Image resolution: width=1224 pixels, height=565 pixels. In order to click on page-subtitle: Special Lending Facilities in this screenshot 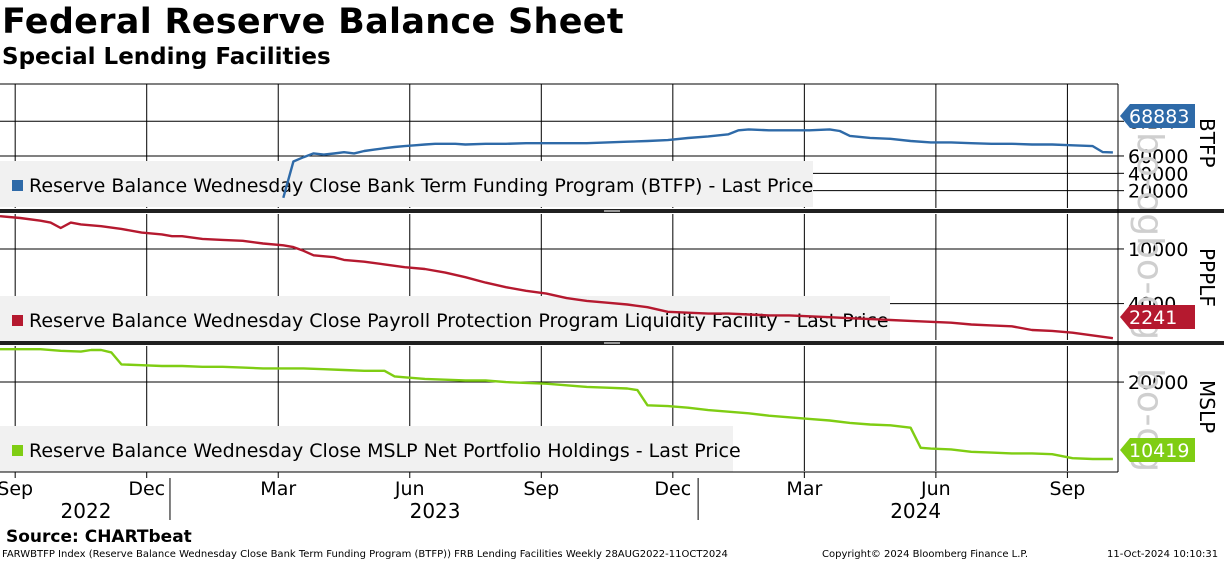, I will do `click(166, 57)`.